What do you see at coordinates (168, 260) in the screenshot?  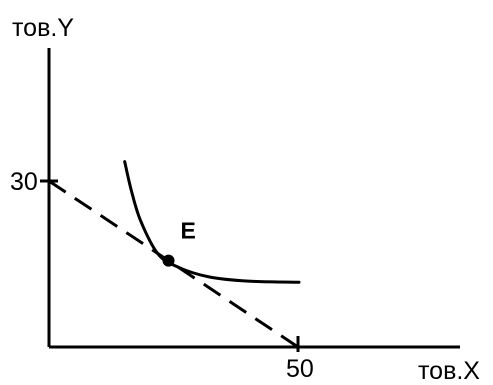 I see `equilibrium-point-e` at bounding box center [168, 260].